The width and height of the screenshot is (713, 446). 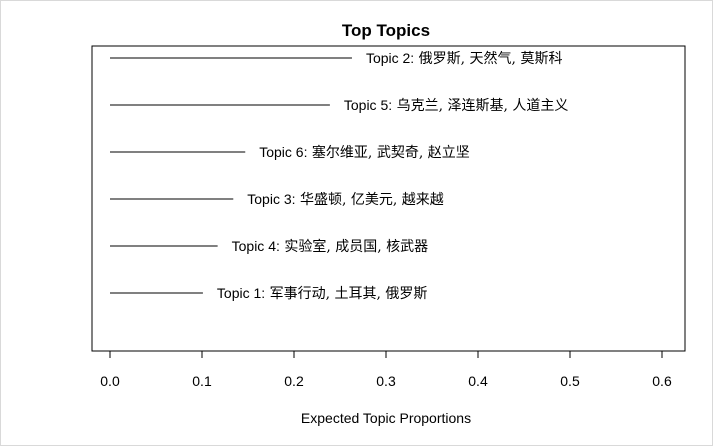 I want to click on topic-words: 华盛顿, 亿美元, 越来越, so click(x=370, y=200).